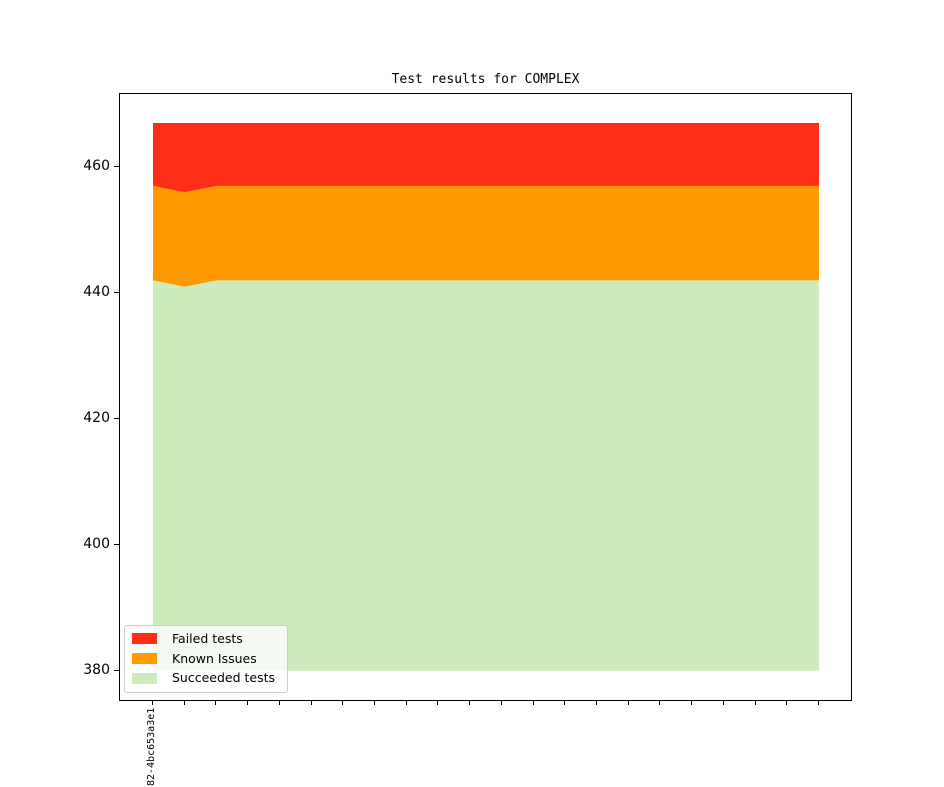 This screenshot has height=787, width=944. What do you see at coordinates (151, 746) in the screenshot?
I see `x-tick-label: 82-4bc653a3e1` at bounding box center [151, 746].